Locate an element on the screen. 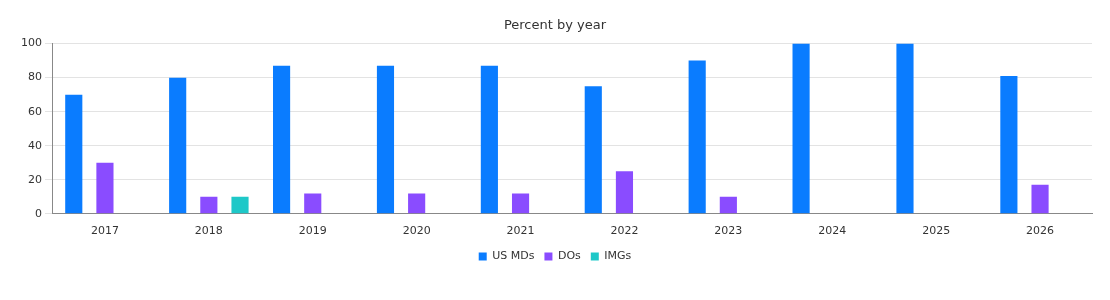 Image resolution: width=1110 pixels, height=300 pixels. x-tick-label: 2025 is located at coordinates (936, 231).